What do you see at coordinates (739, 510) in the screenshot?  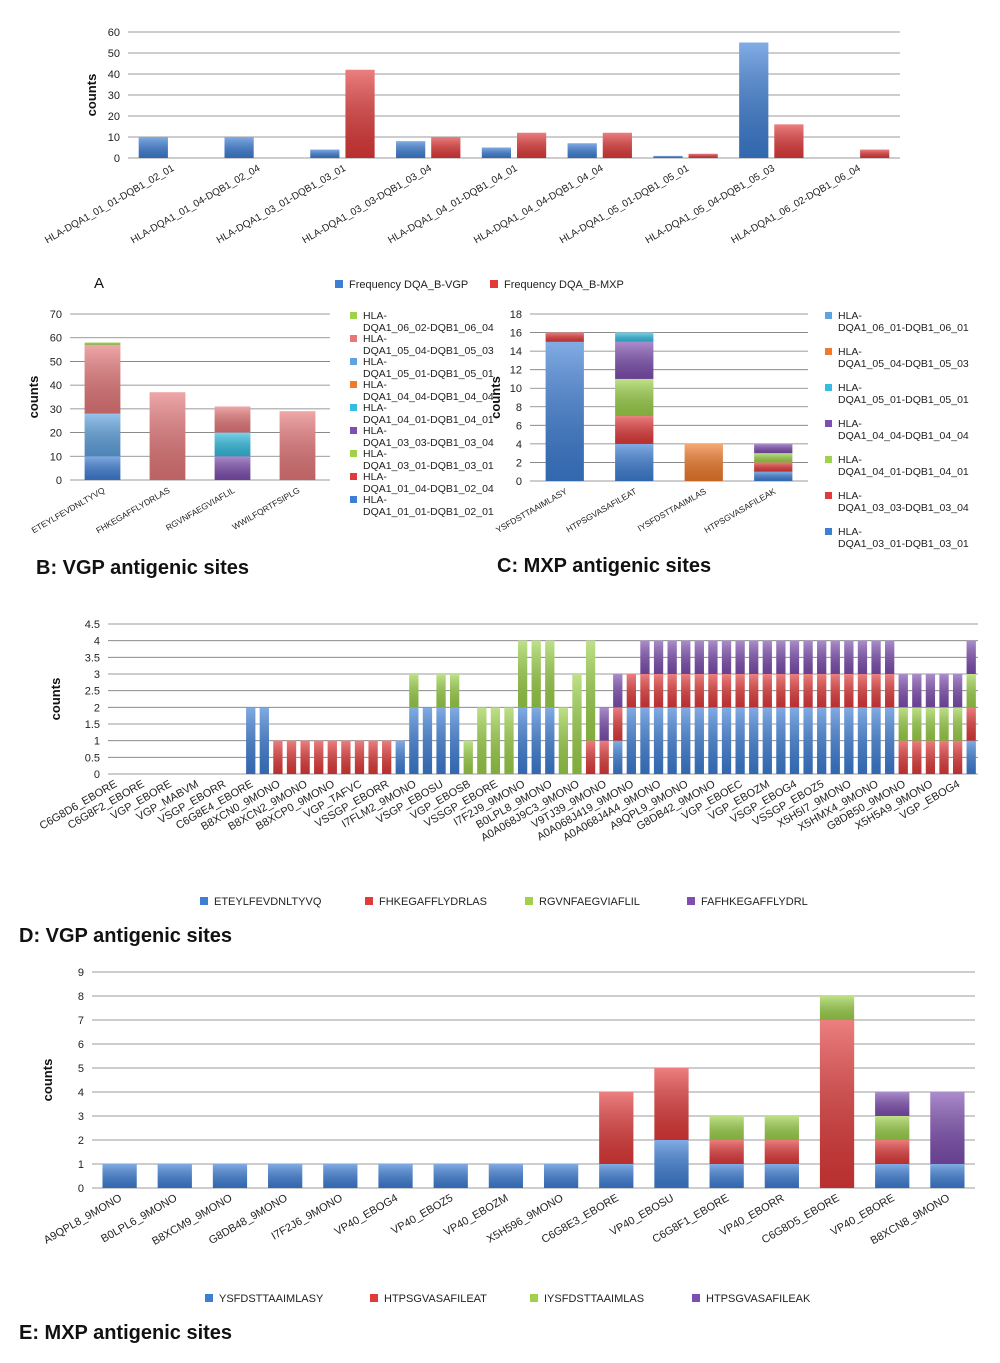 I see `x-tick-label: HTPSGVASAFILEAK` at bounding box center [739, 510].